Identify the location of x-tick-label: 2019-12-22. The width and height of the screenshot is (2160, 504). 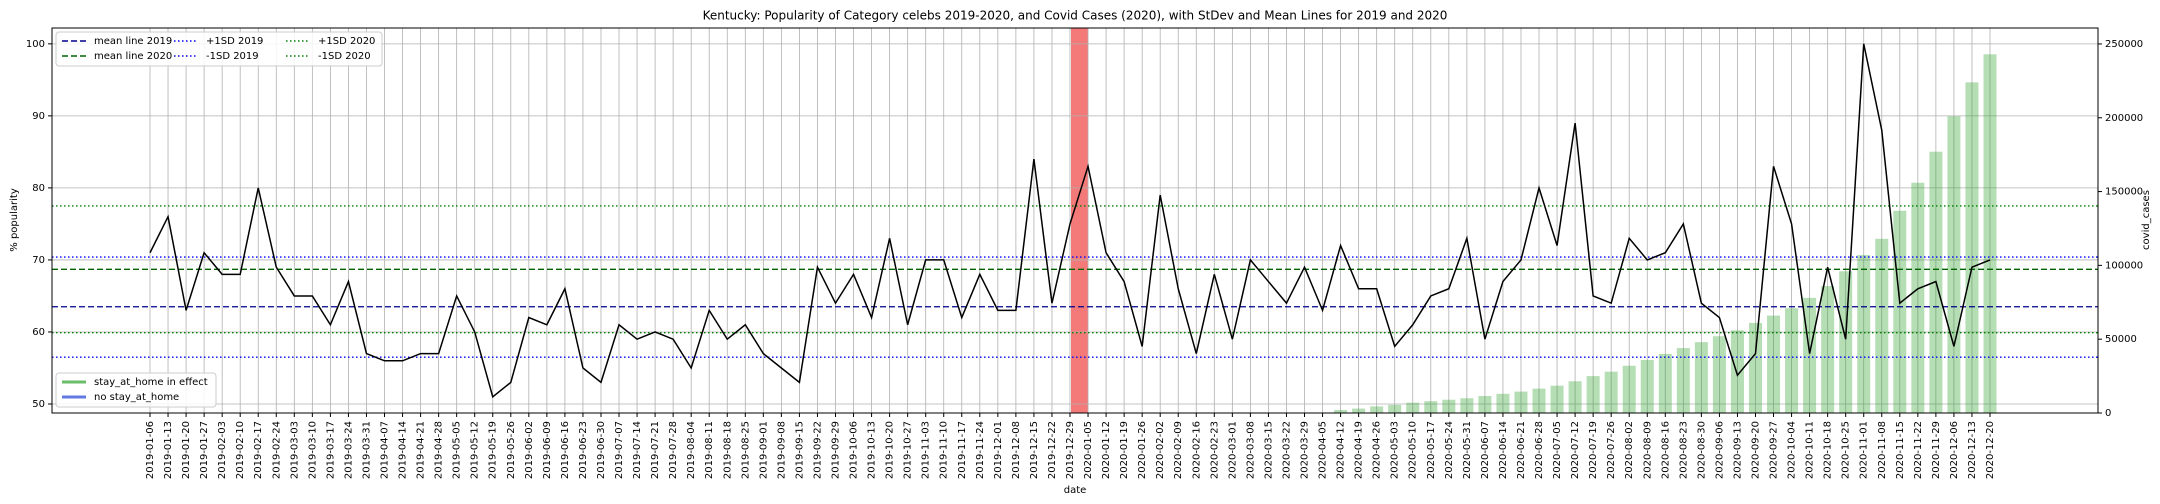
(1052, 450).